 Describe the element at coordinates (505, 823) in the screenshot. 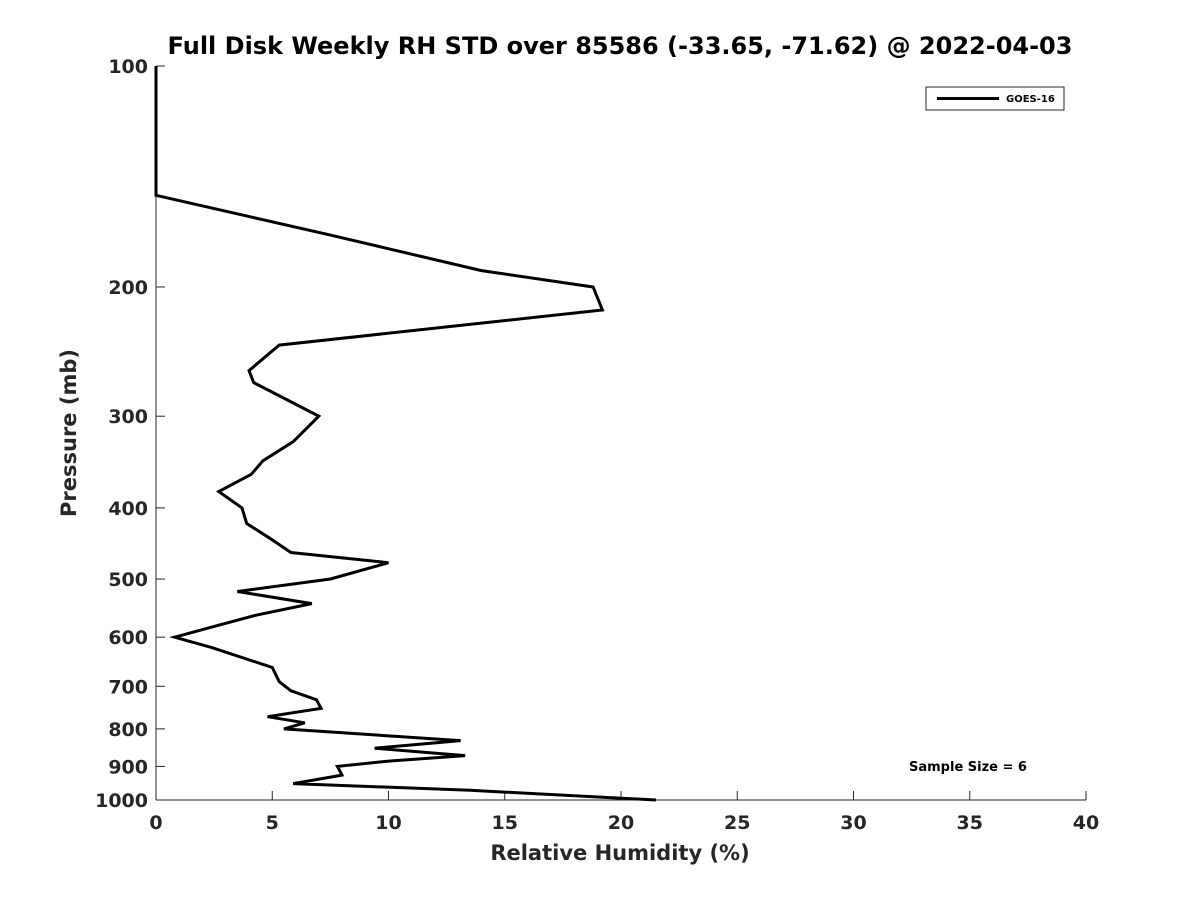

I see `x-tick-label: 15` at that location.